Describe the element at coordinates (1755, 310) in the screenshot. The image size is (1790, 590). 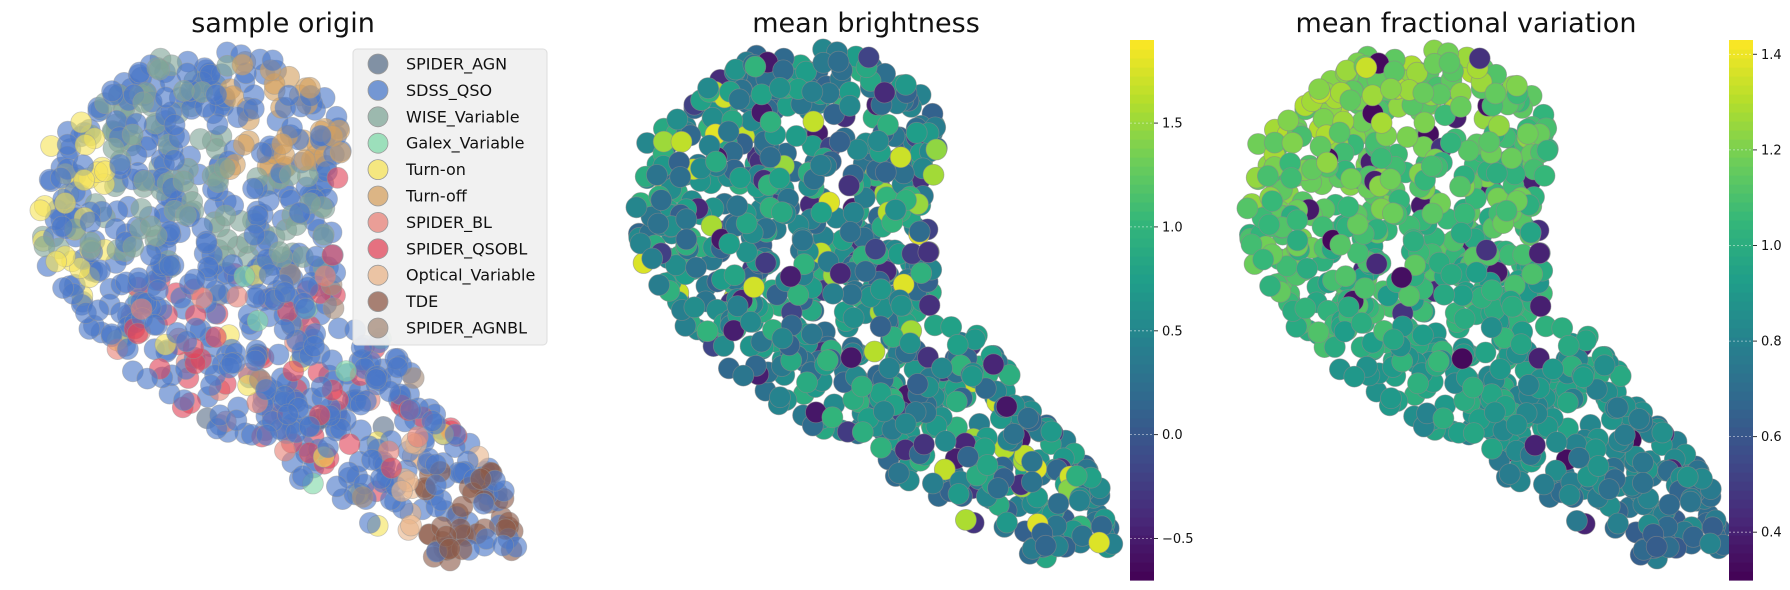
I see `colorbar-mean-fractional-variation: 0.4 0.6 0.8 1.0 1.2 1.4` at that location.